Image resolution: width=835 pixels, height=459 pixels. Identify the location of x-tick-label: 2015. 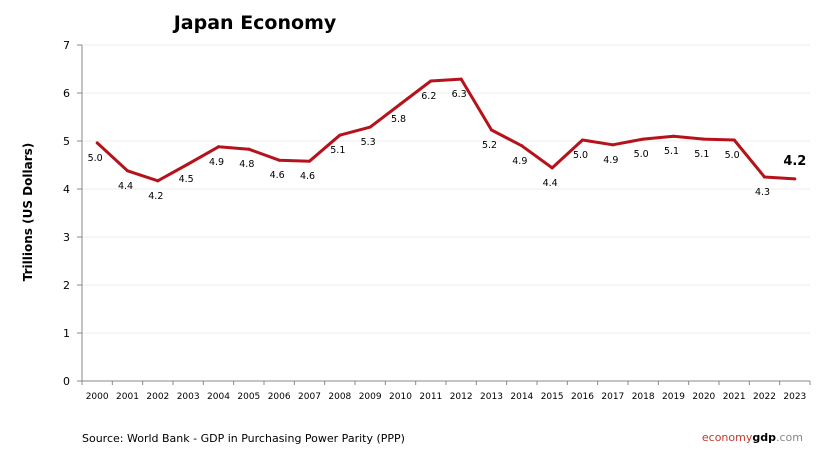
(552, 397).